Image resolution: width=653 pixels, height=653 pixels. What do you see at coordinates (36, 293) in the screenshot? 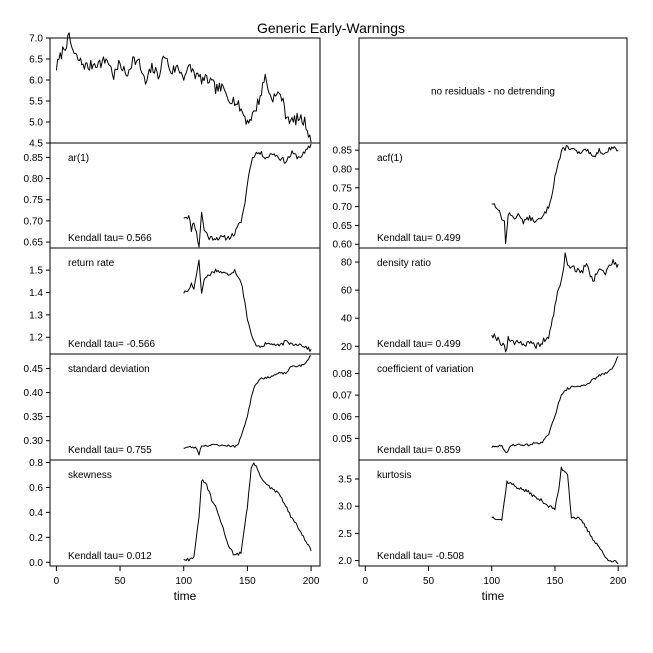
I see `y-tick-label: 1.4` at bounding box center [36, 293].